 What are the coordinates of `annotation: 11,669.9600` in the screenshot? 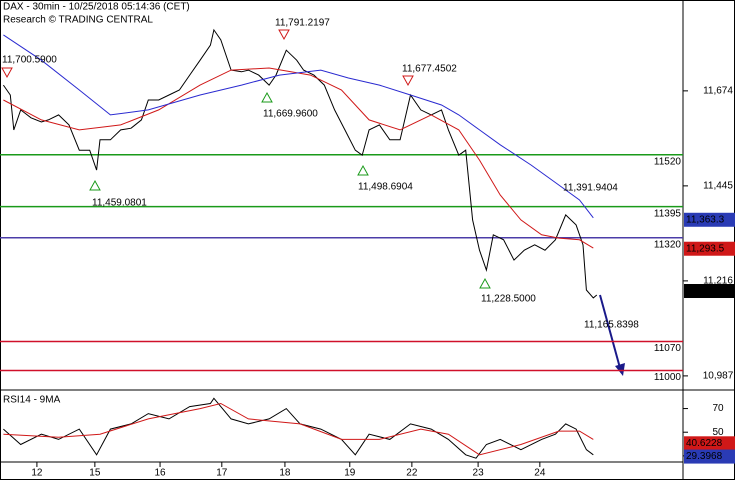 It's located at (290, 114).